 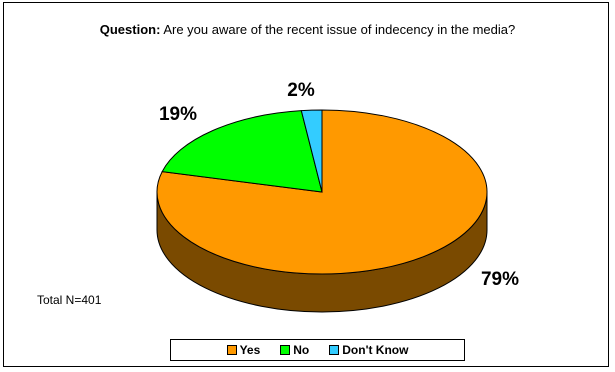 I want to click on legend-entry-yes: Yes, so click(x=243, y=350).